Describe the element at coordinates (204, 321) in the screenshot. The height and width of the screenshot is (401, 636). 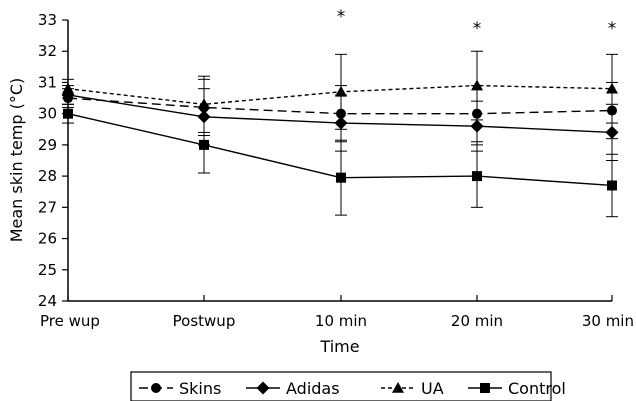
I see `x-tick-label: Postwup` at that location.